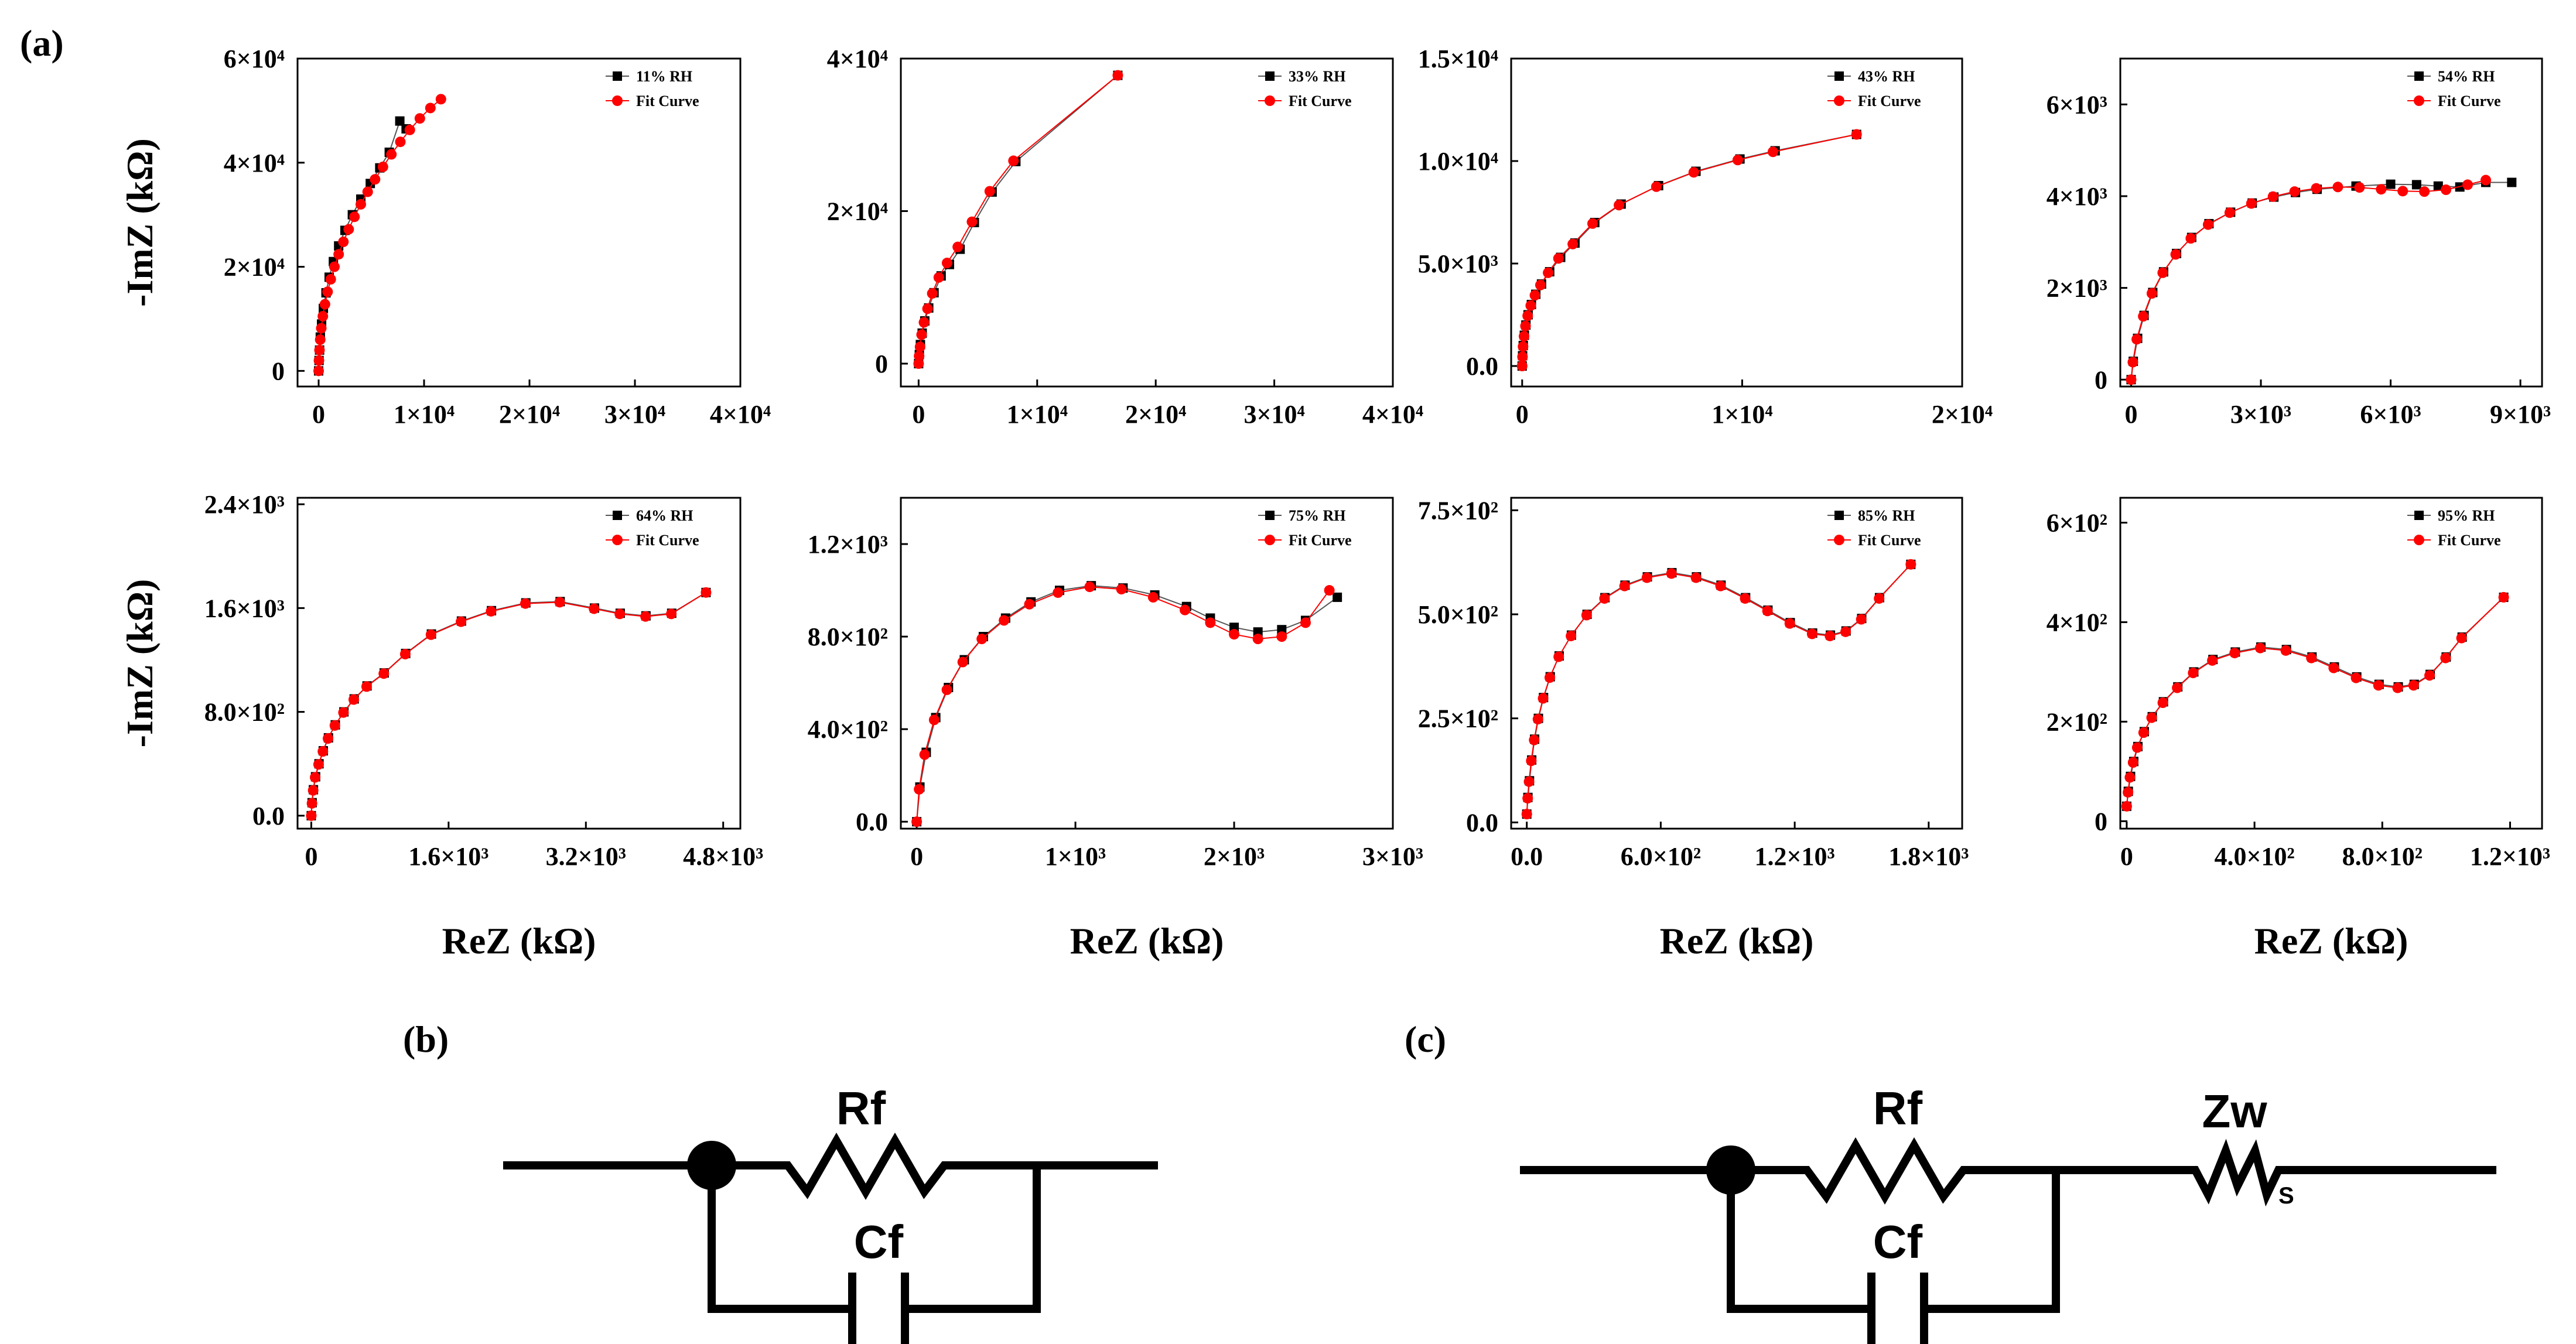 The image size is (2576, 1344). I want to click on y-axis-label: -ImZ (kΩ), so click(140, 223).